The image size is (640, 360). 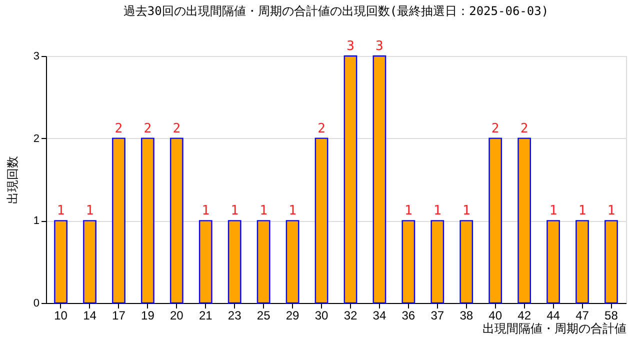 I want to click on x-tick-label: 10, so click(x=61, y=315).